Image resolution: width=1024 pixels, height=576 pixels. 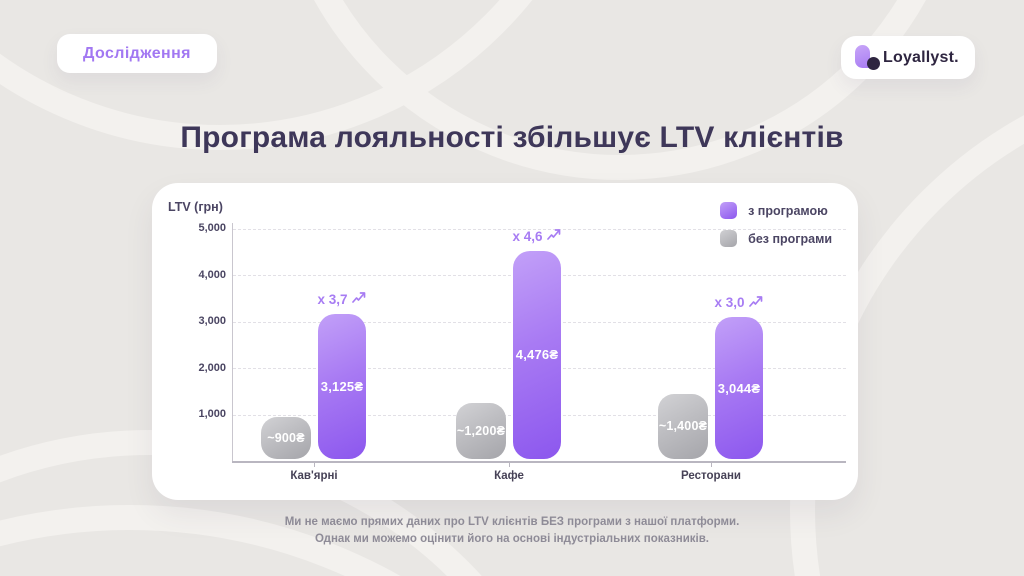 What do you see at coordinates (212, 274) in the screenshot?
I see `y-tick-label: 4,000` at bounding box center [212, 274].